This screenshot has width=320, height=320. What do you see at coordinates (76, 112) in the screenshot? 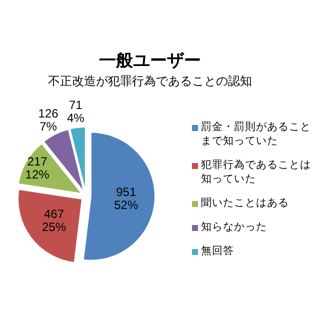
I see `data-label: 71 4%` at bounding box center [76, 112].